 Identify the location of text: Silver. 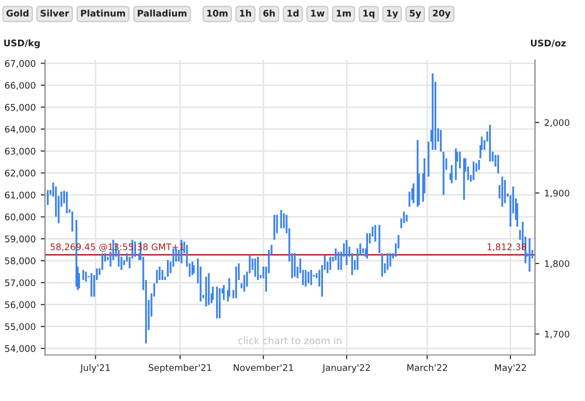
(55, 13).